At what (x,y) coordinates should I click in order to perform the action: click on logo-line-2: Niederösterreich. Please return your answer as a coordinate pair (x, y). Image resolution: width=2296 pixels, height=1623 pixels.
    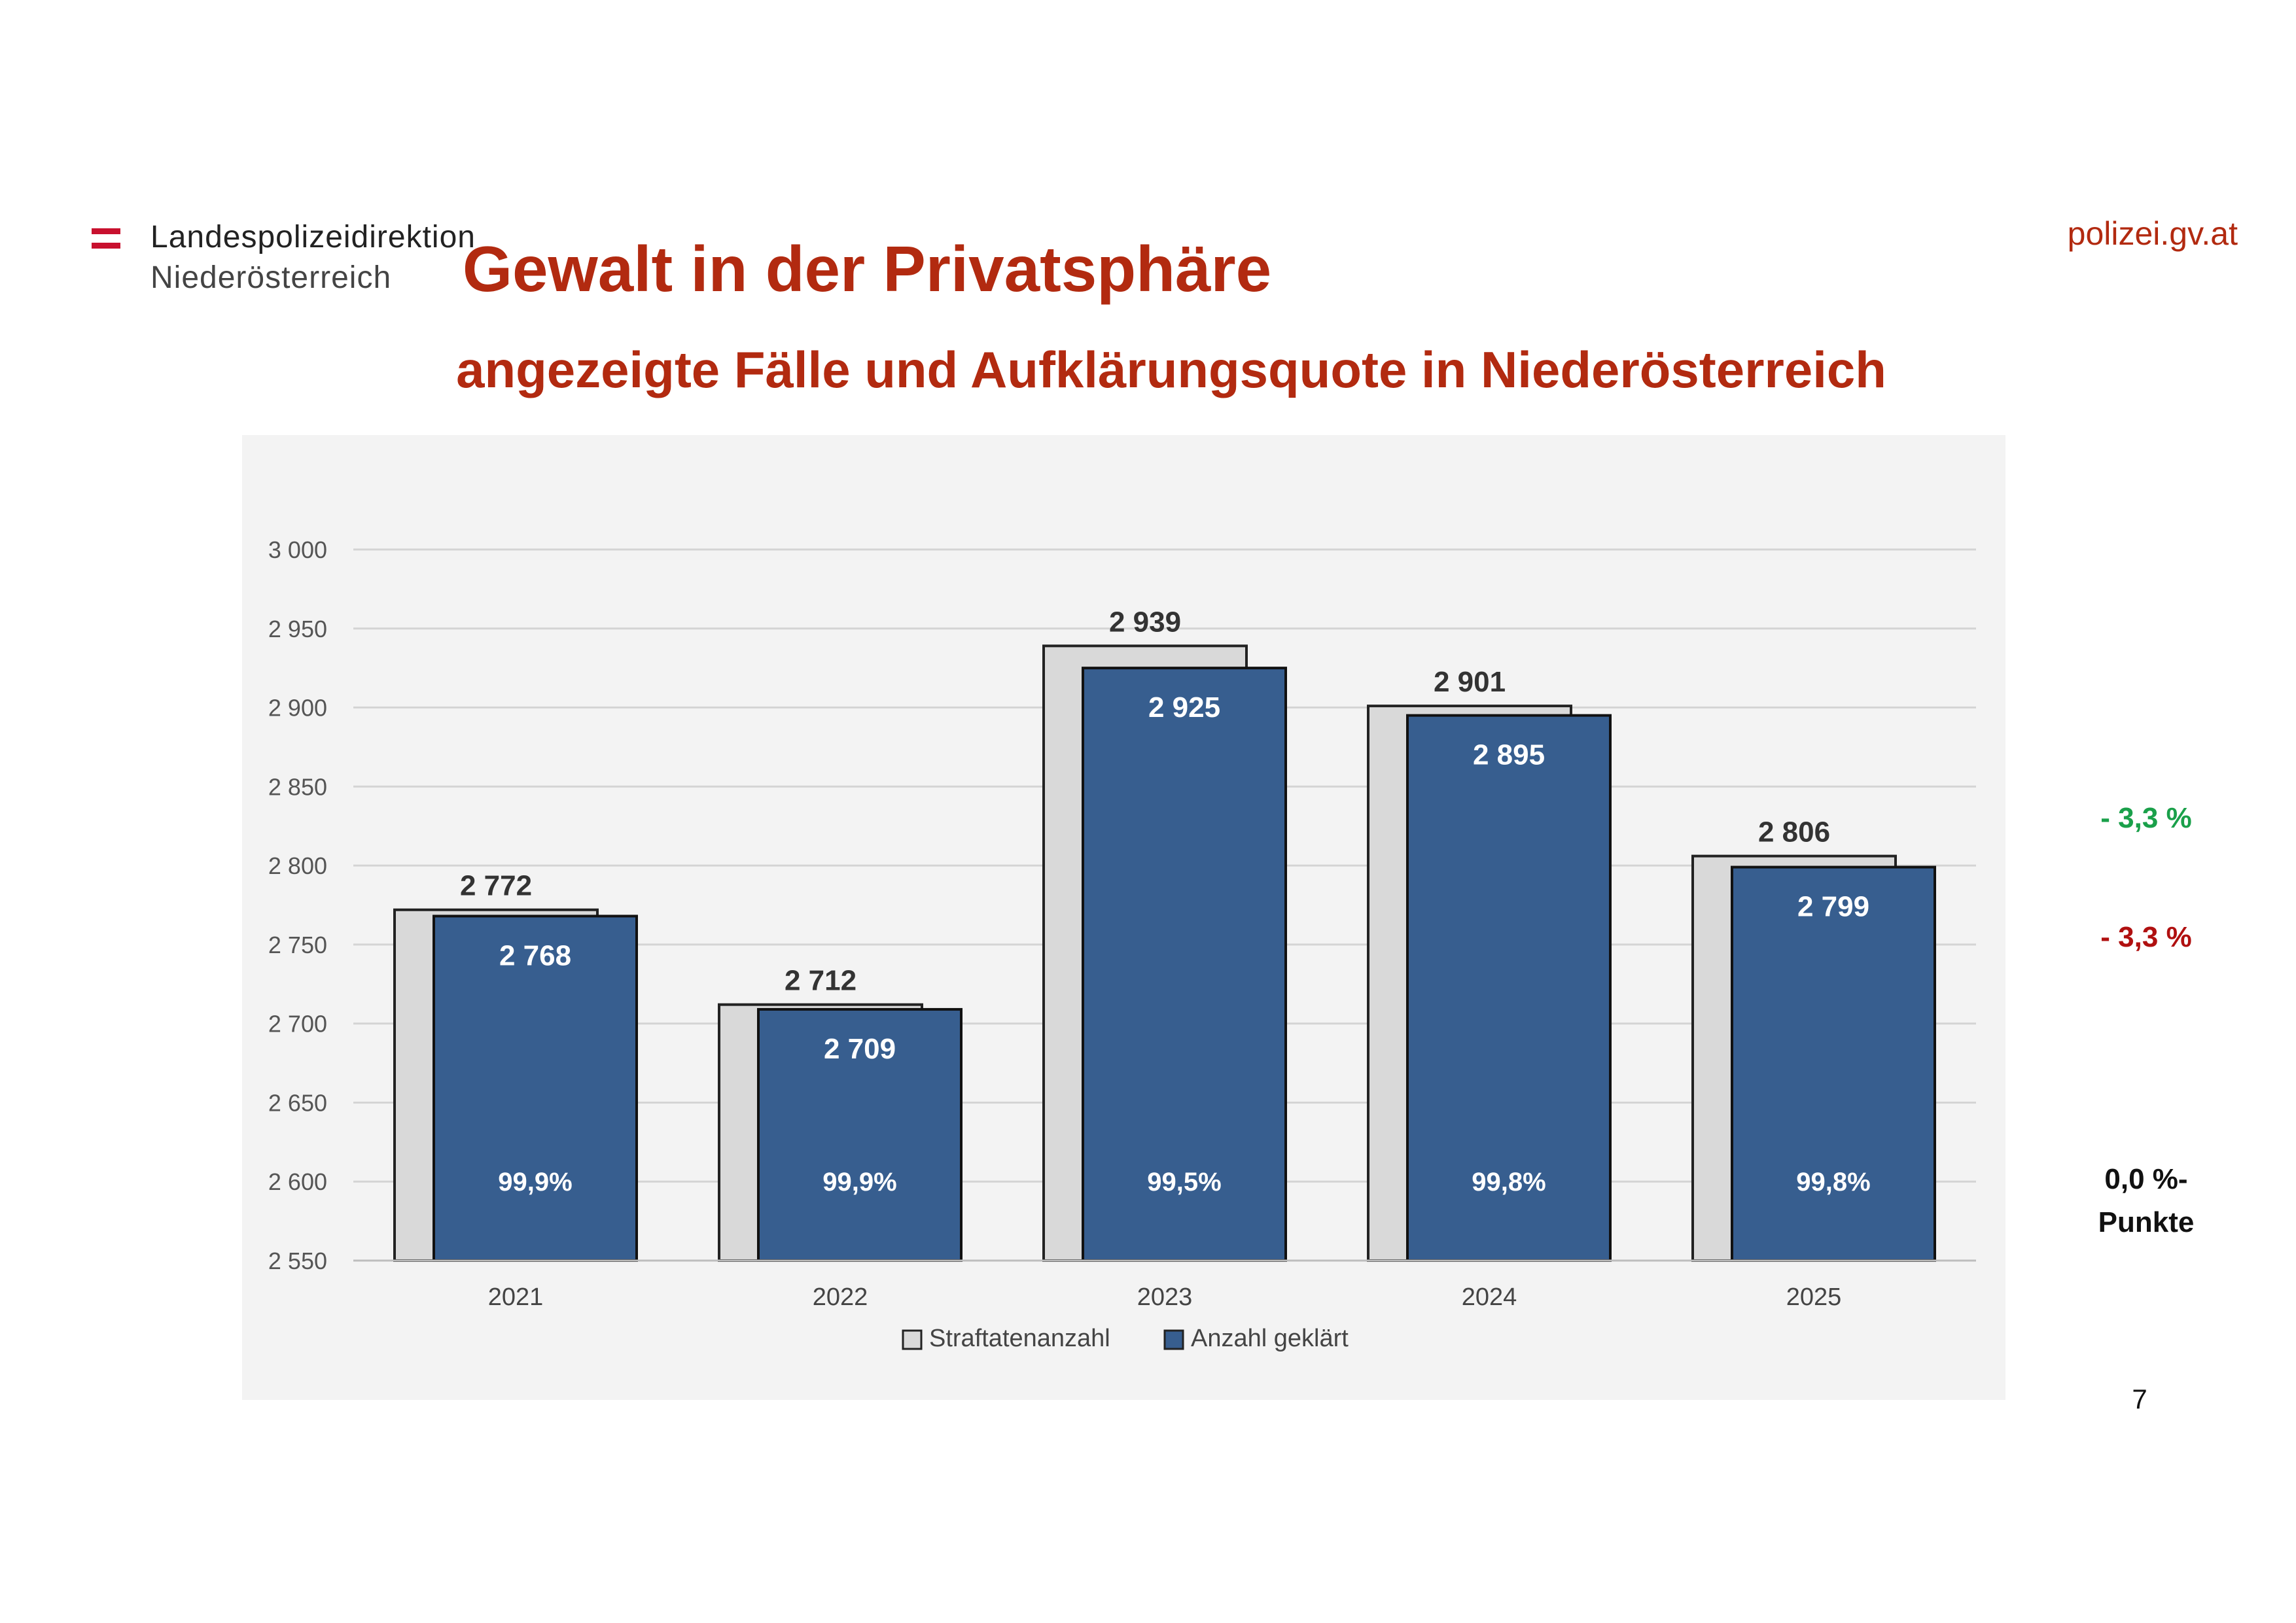
    Looking at the image, I should click on (271, 277).